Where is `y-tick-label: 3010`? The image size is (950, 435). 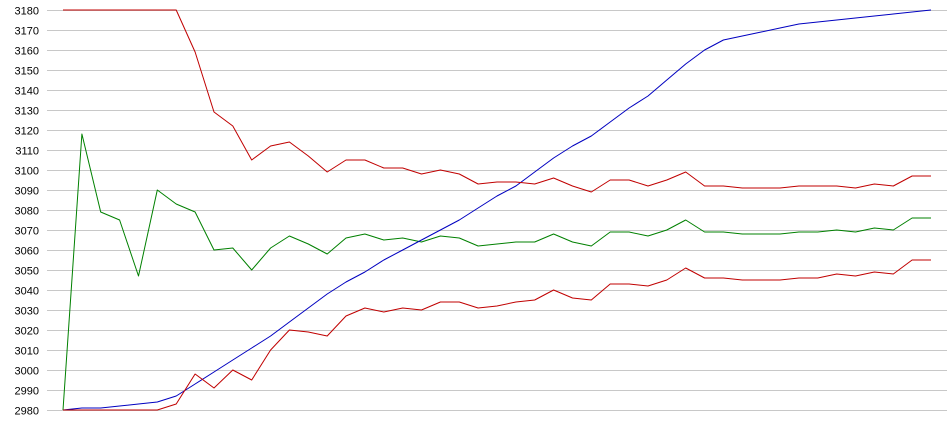 y-tick-label: 3010 is located at coordinates (27, 352).